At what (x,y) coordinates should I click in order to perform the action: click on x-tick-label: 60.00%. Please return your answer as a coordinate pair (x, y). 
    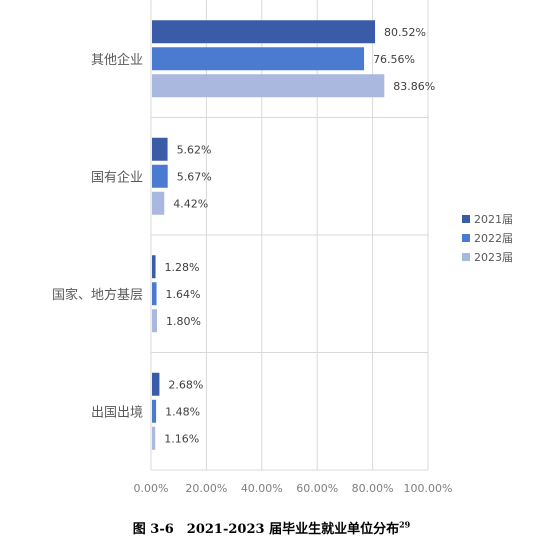
    Looking at the image, I should click on (317, 488).